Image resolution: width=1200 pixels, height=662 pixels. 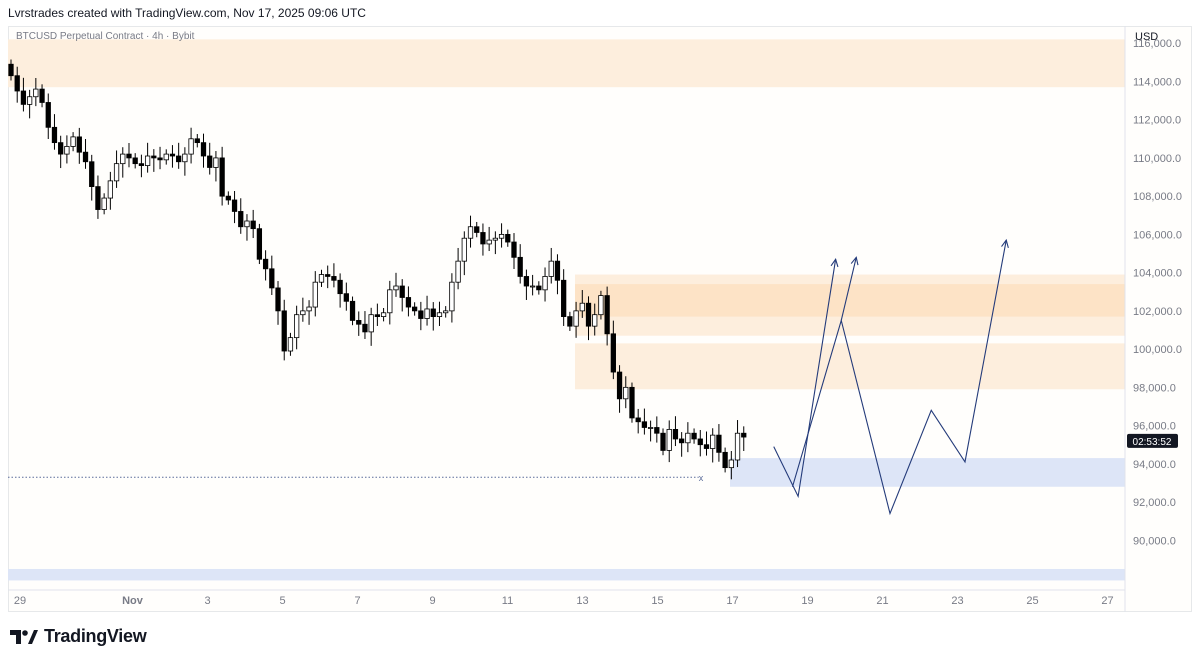 I want to click on price-tick-label: 96,000.0, so click(x=1154, y=427).